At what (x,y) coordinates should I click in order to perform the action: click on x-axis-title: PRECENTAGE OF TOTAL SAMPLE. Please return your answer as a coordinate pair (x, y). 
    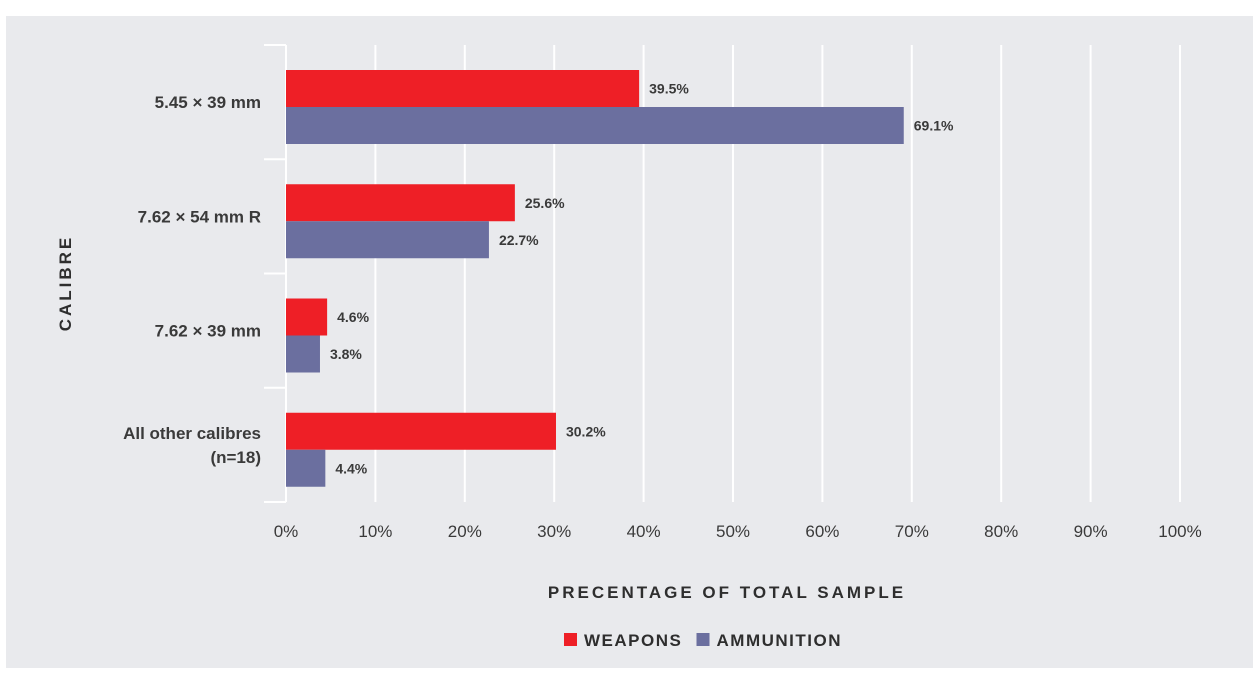
    Looking at the image, I should click on (727, 592).